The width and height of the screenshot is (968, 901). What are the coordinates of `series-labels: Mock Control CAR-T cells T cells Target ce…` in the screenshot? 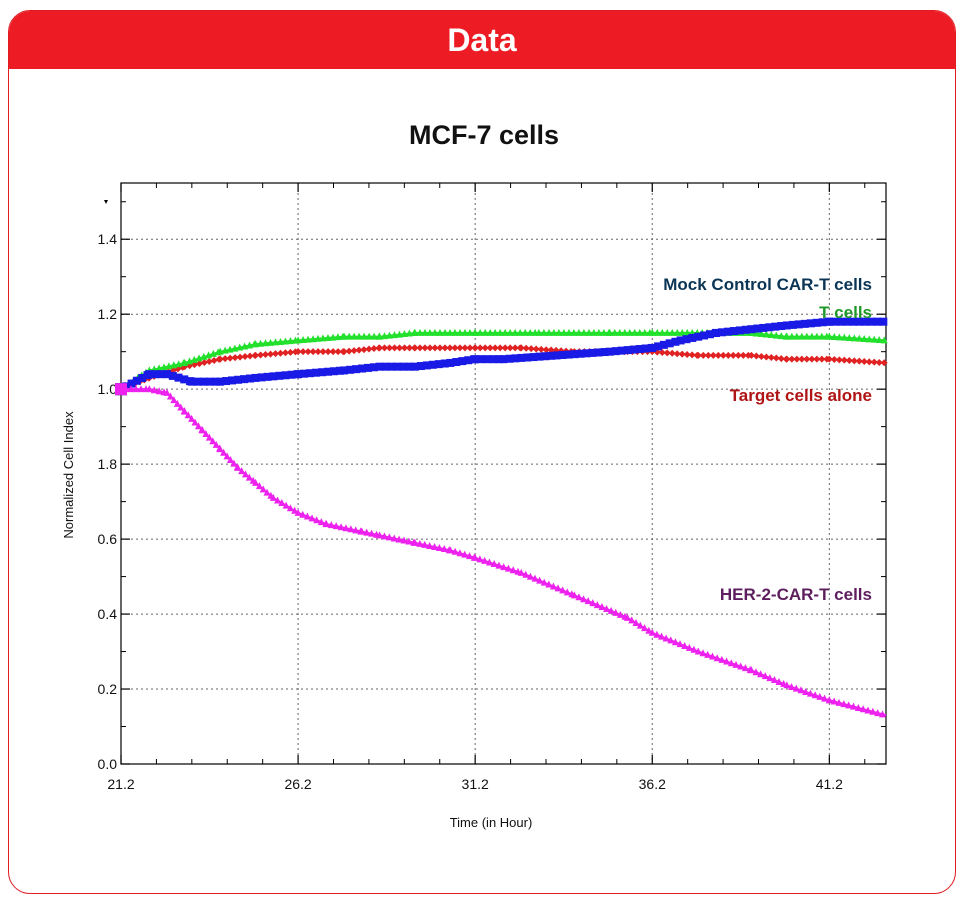 It's located at (767, 439).